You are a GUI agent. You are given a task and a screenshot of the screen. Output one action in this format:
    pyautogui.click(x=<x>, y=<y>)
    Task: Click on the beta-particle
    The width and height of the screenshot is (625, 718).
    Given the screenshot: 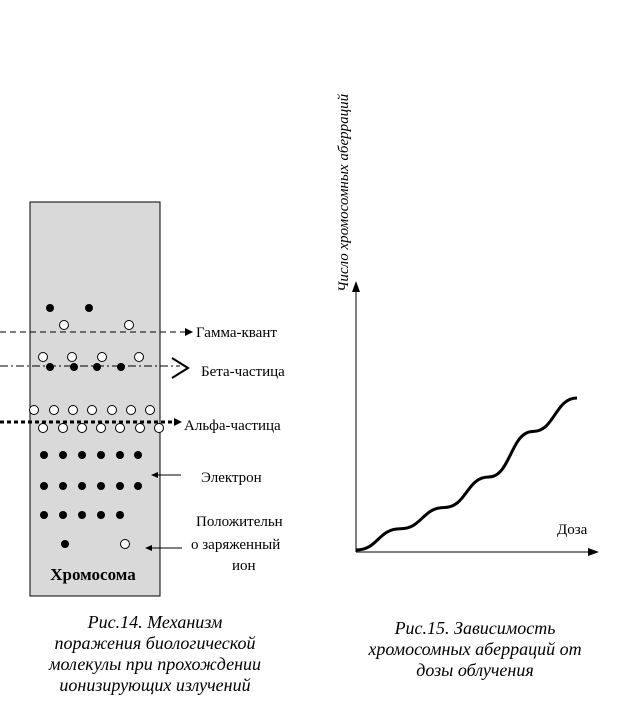 What is the action you would take?
    pyautogui.click(x=95, y=365)
    